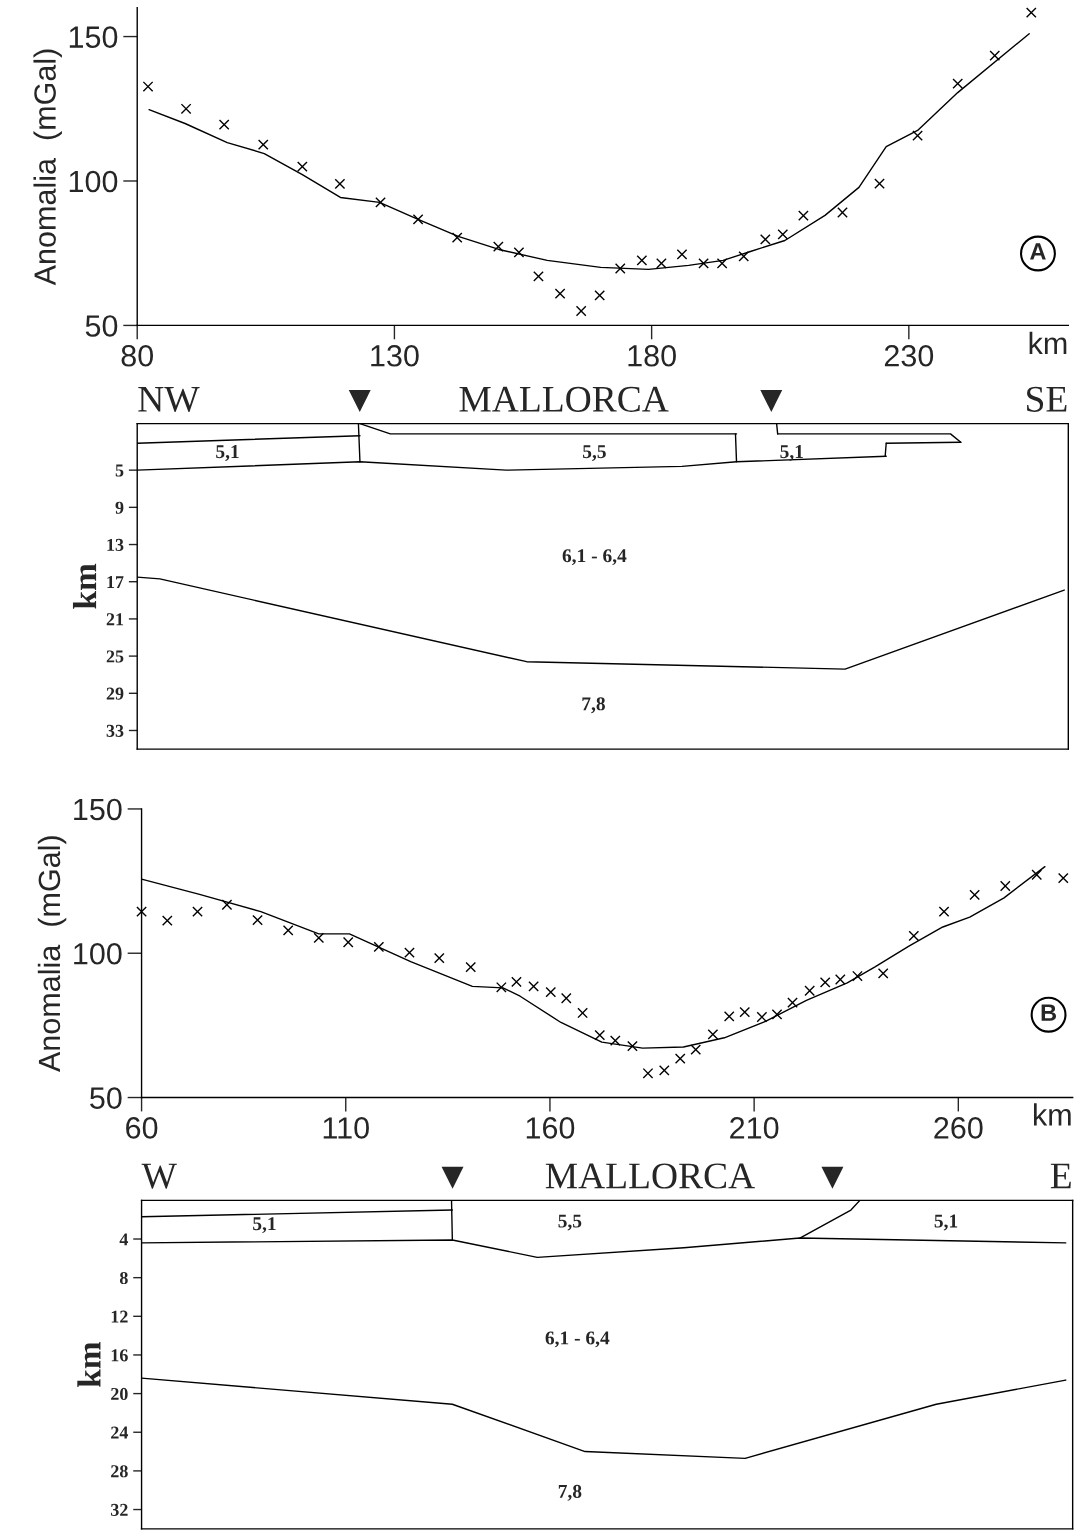  I want to click on y-tick-label: 32, so click(119, 1509).